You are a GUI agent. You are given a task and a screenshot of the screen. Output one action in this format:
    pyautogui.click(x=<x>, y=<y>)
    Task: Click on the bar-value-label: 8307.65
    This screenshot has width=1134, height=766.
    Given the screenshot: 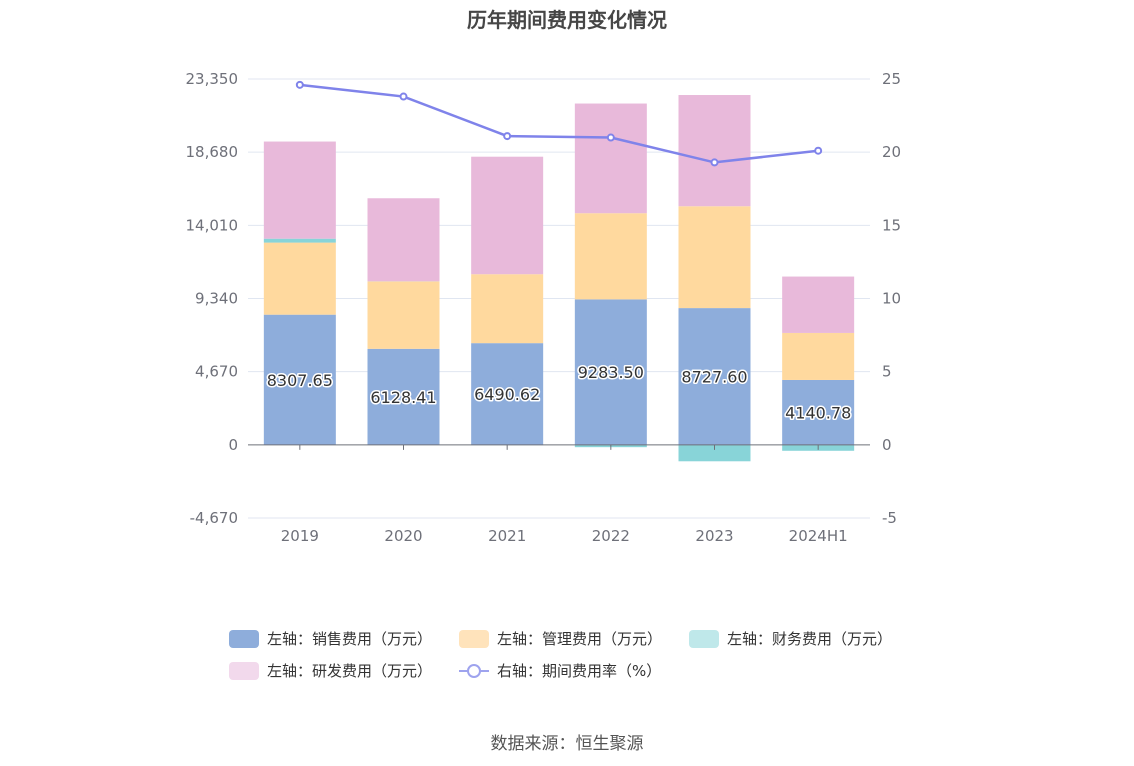 What is the action you would take?
    pyautogui.click(x=300, y=380)
    